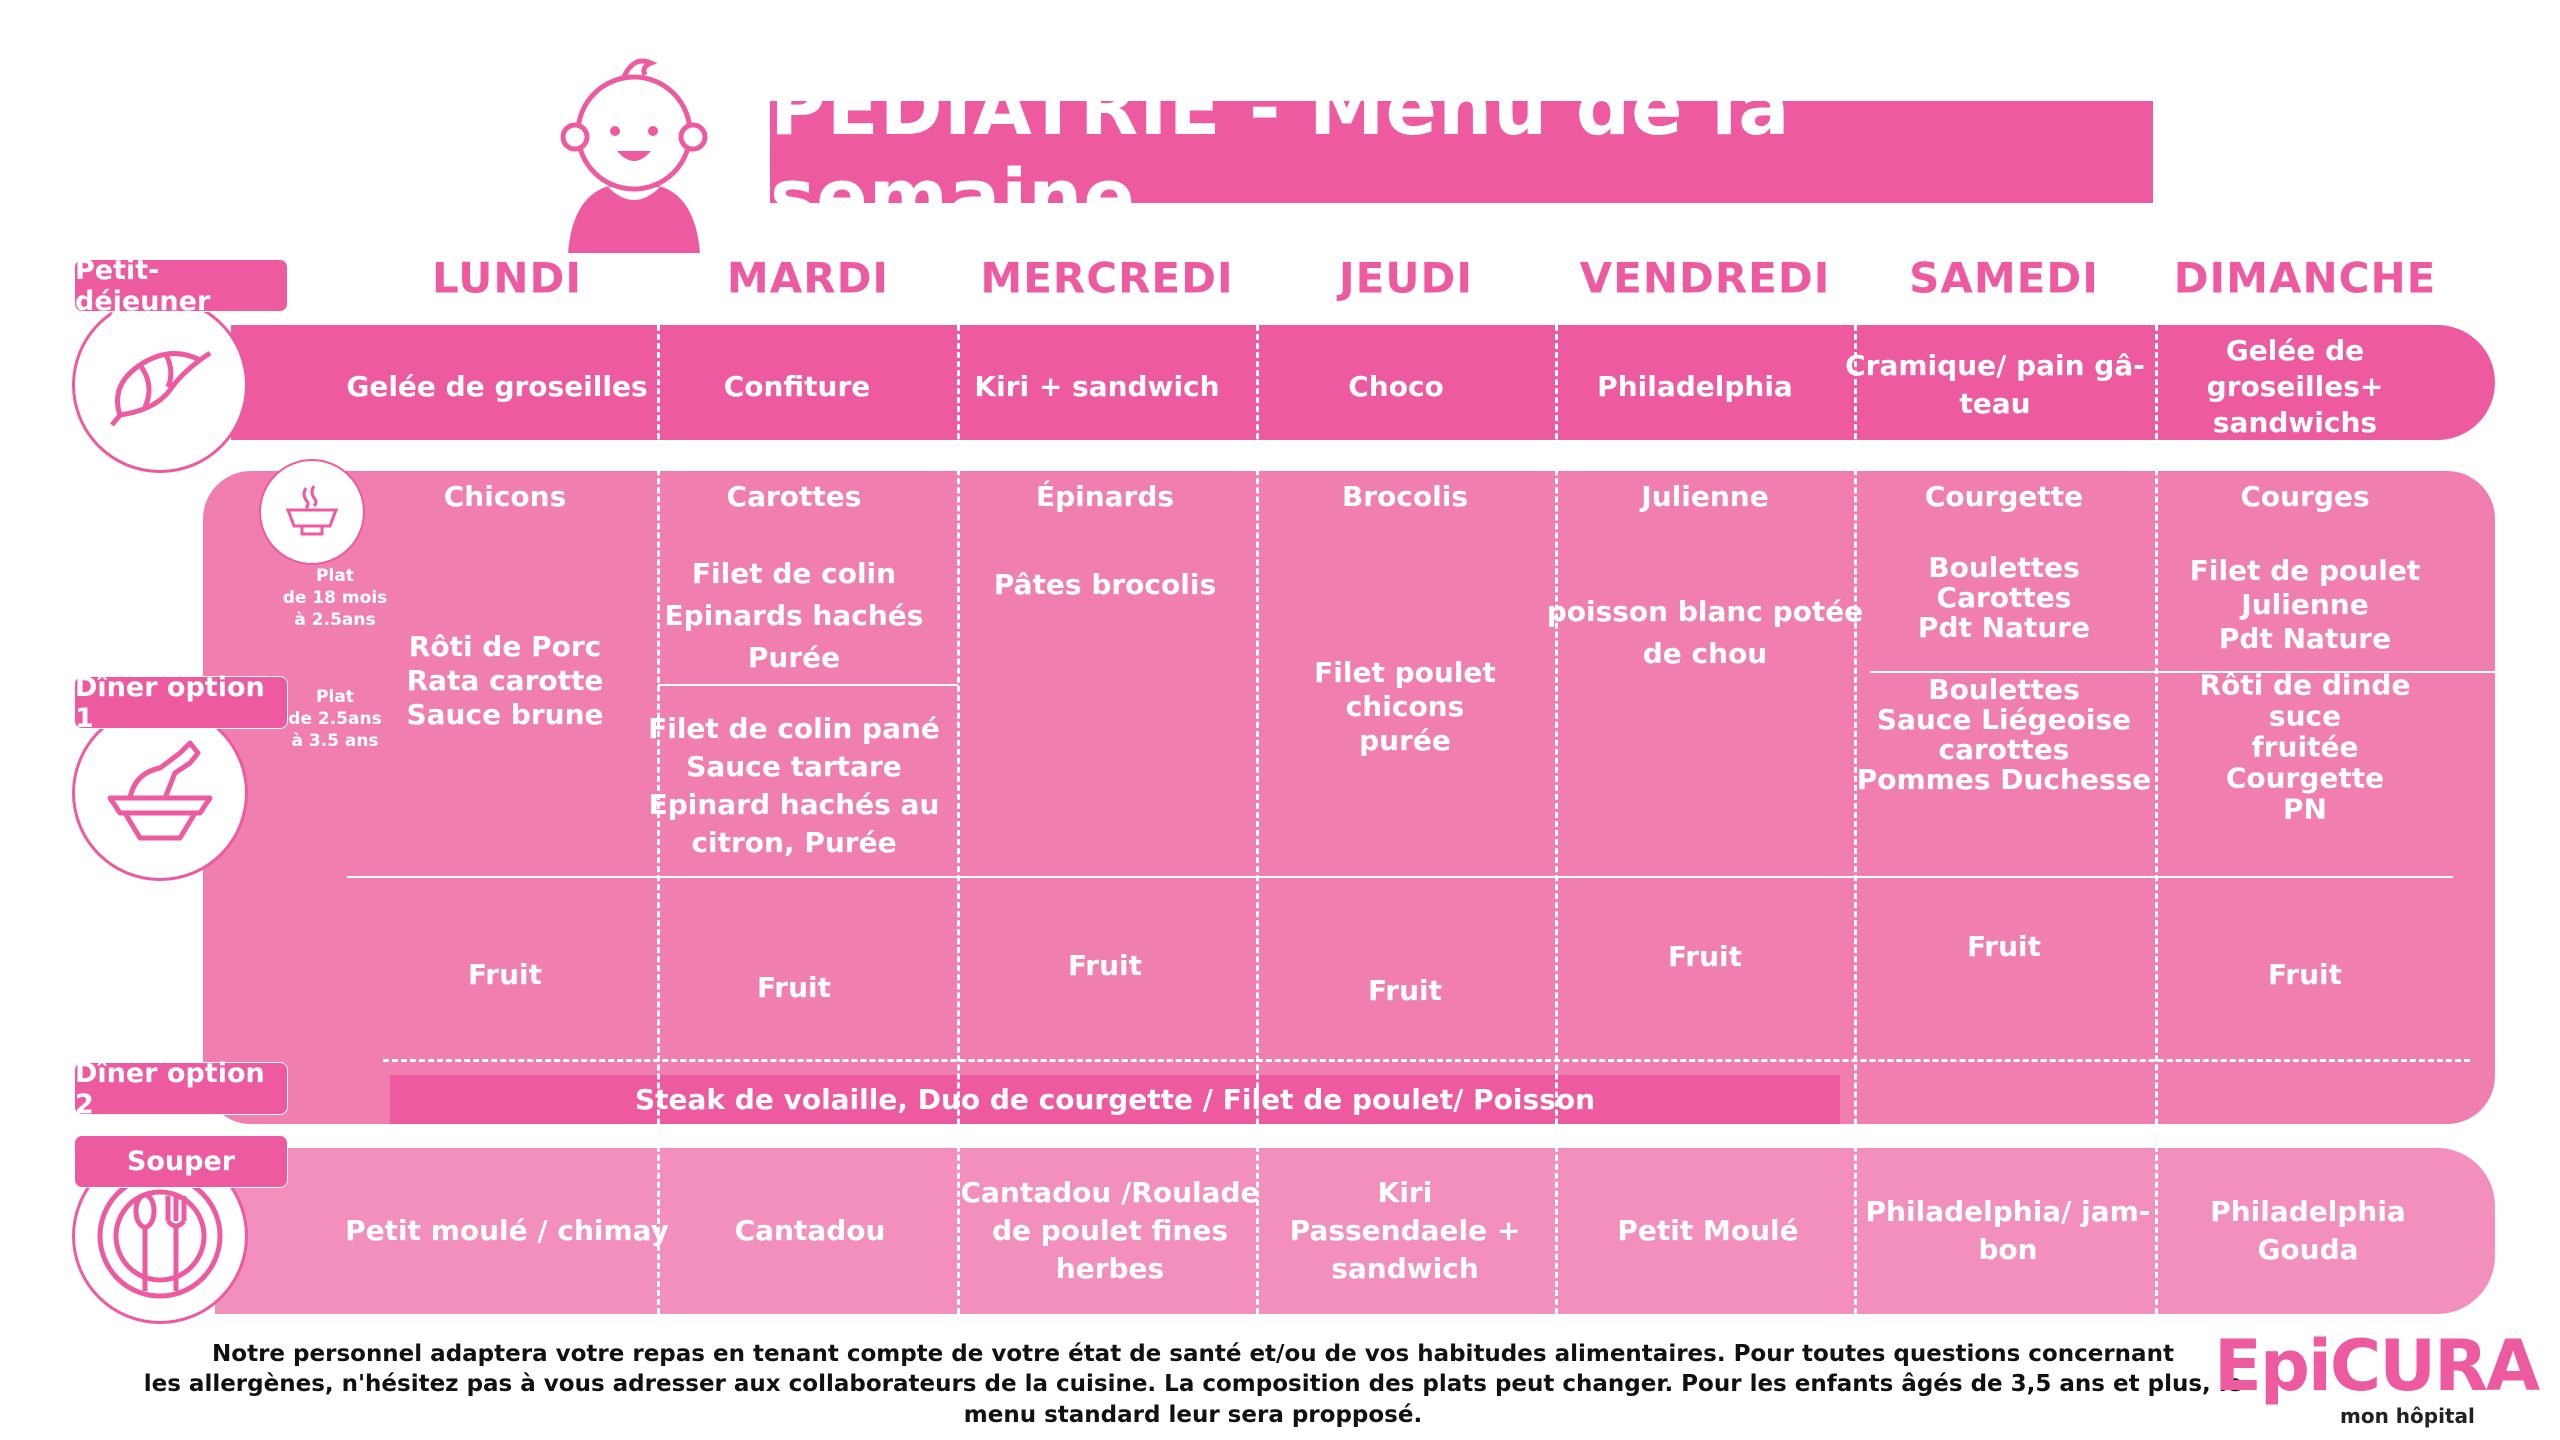 The height and width of the screenshot is (1440, 2560). Describe the element at coordinates (794, 496) in the screenshot. I see `vegetable-mardi: Carottes` at that location.